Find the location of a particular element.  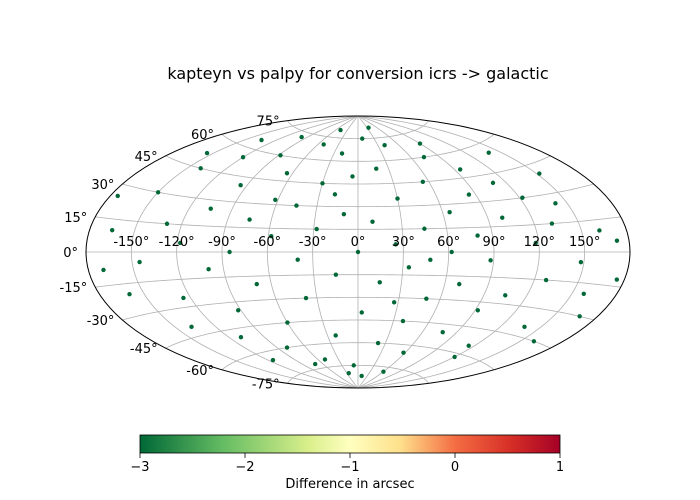

latitude-tick-label: -75° is located at coordinates (266, 384).